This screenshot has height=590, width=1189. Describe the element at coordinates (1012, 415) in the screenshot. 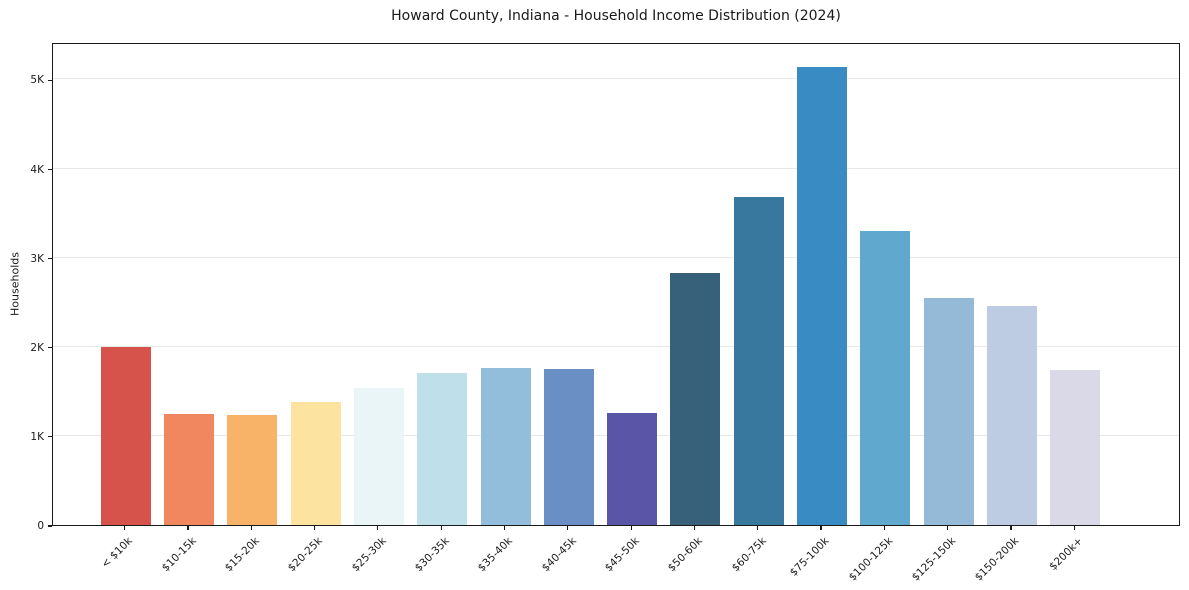

I see `bar-$150-200k` at that location.